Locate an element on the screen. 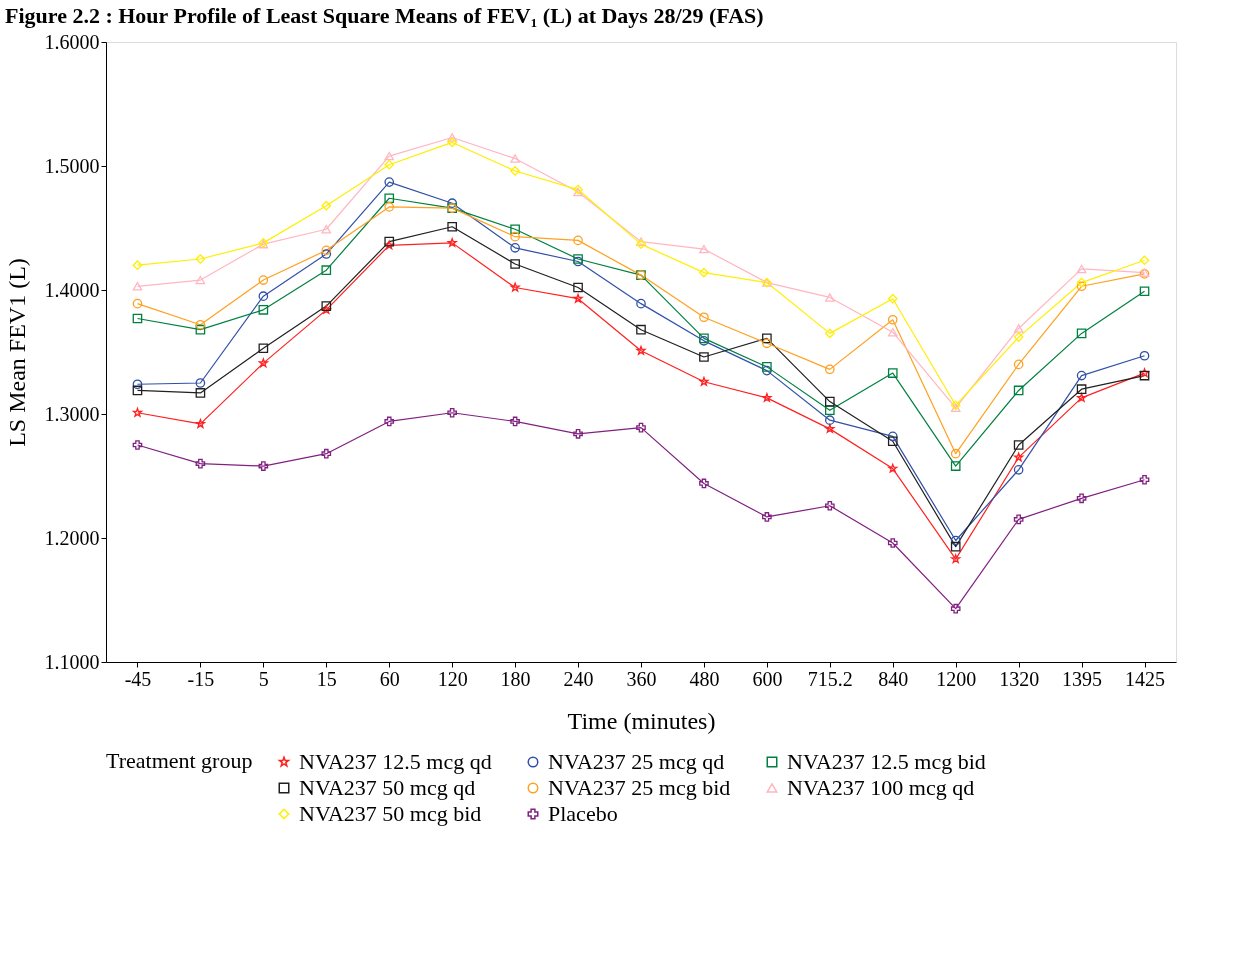 This screenshot has width=1249, height=970. legend-label: NVA237 12.5 mcg bid is located at coordinates (886, 761).